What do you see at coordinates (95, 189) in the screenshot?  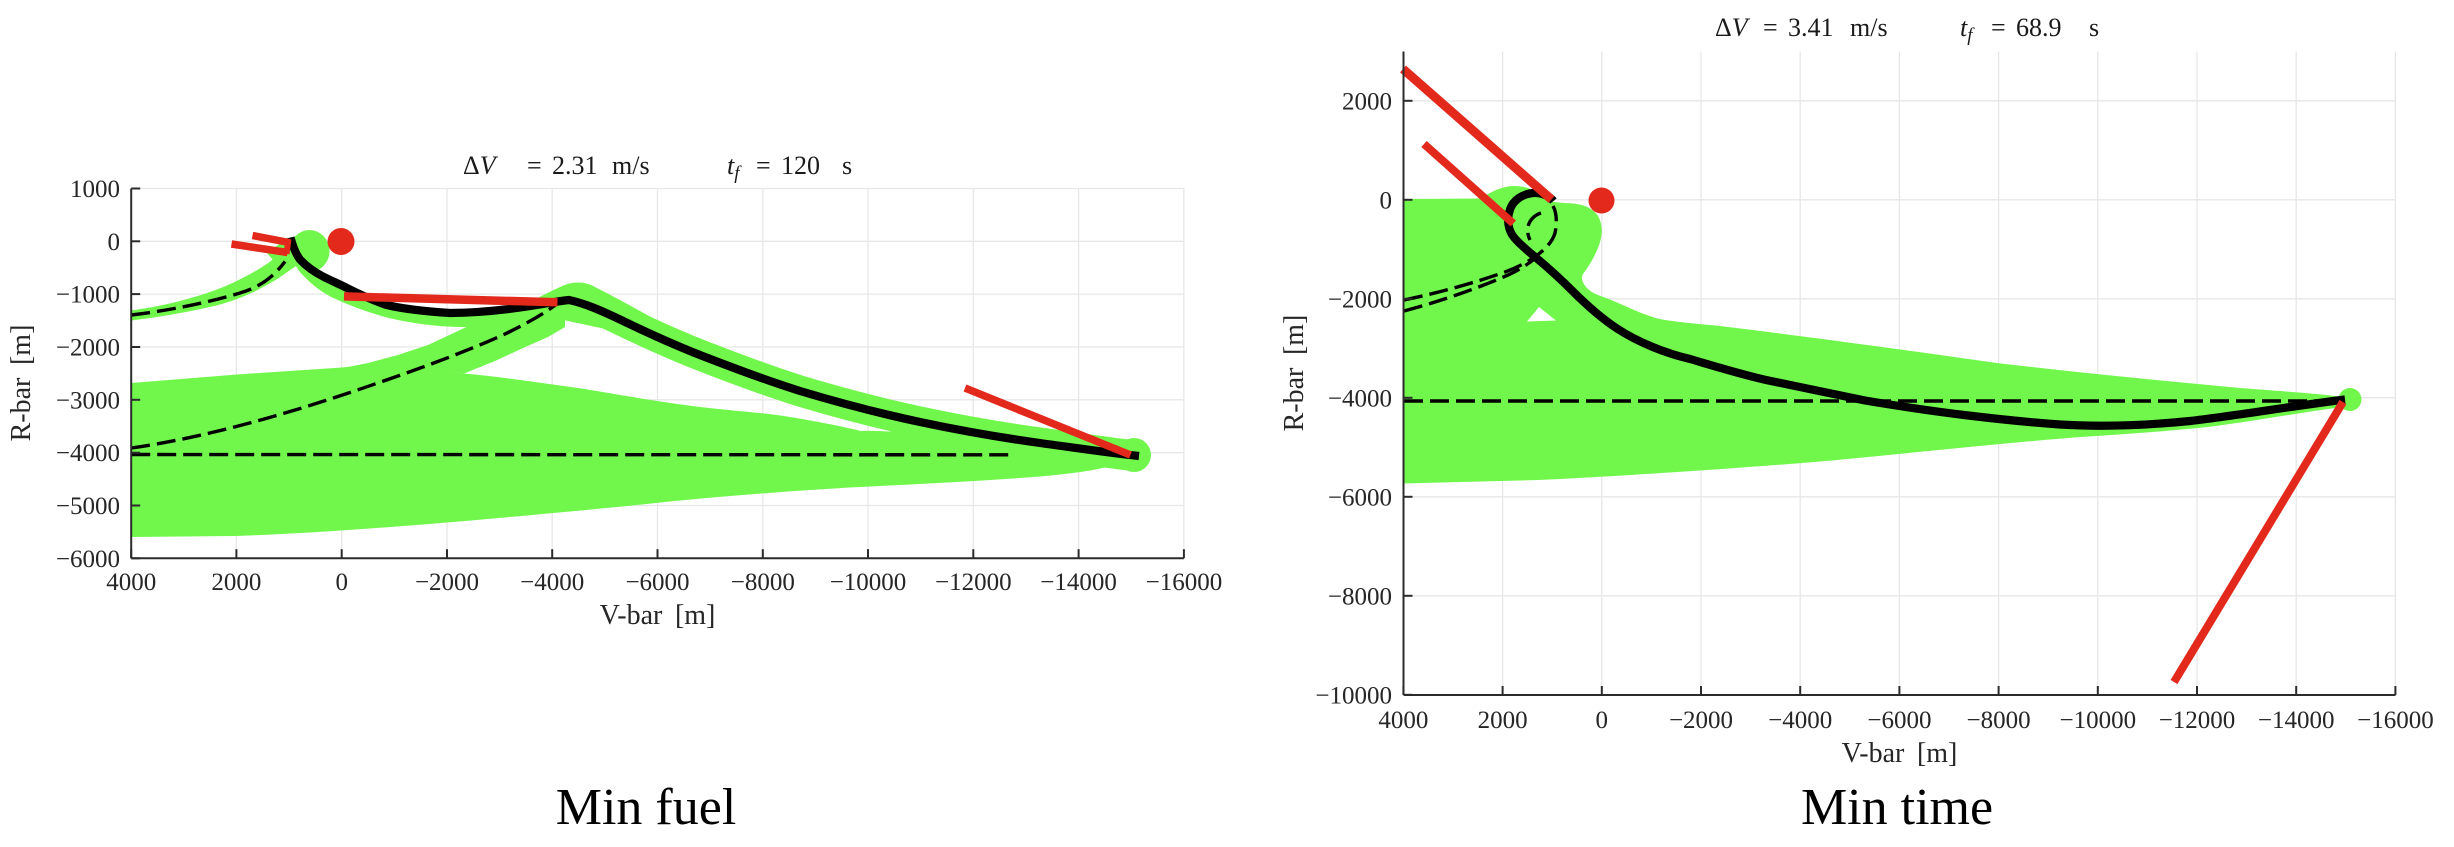 I see `svg-text: 1000` at bounding box center [95, 189].